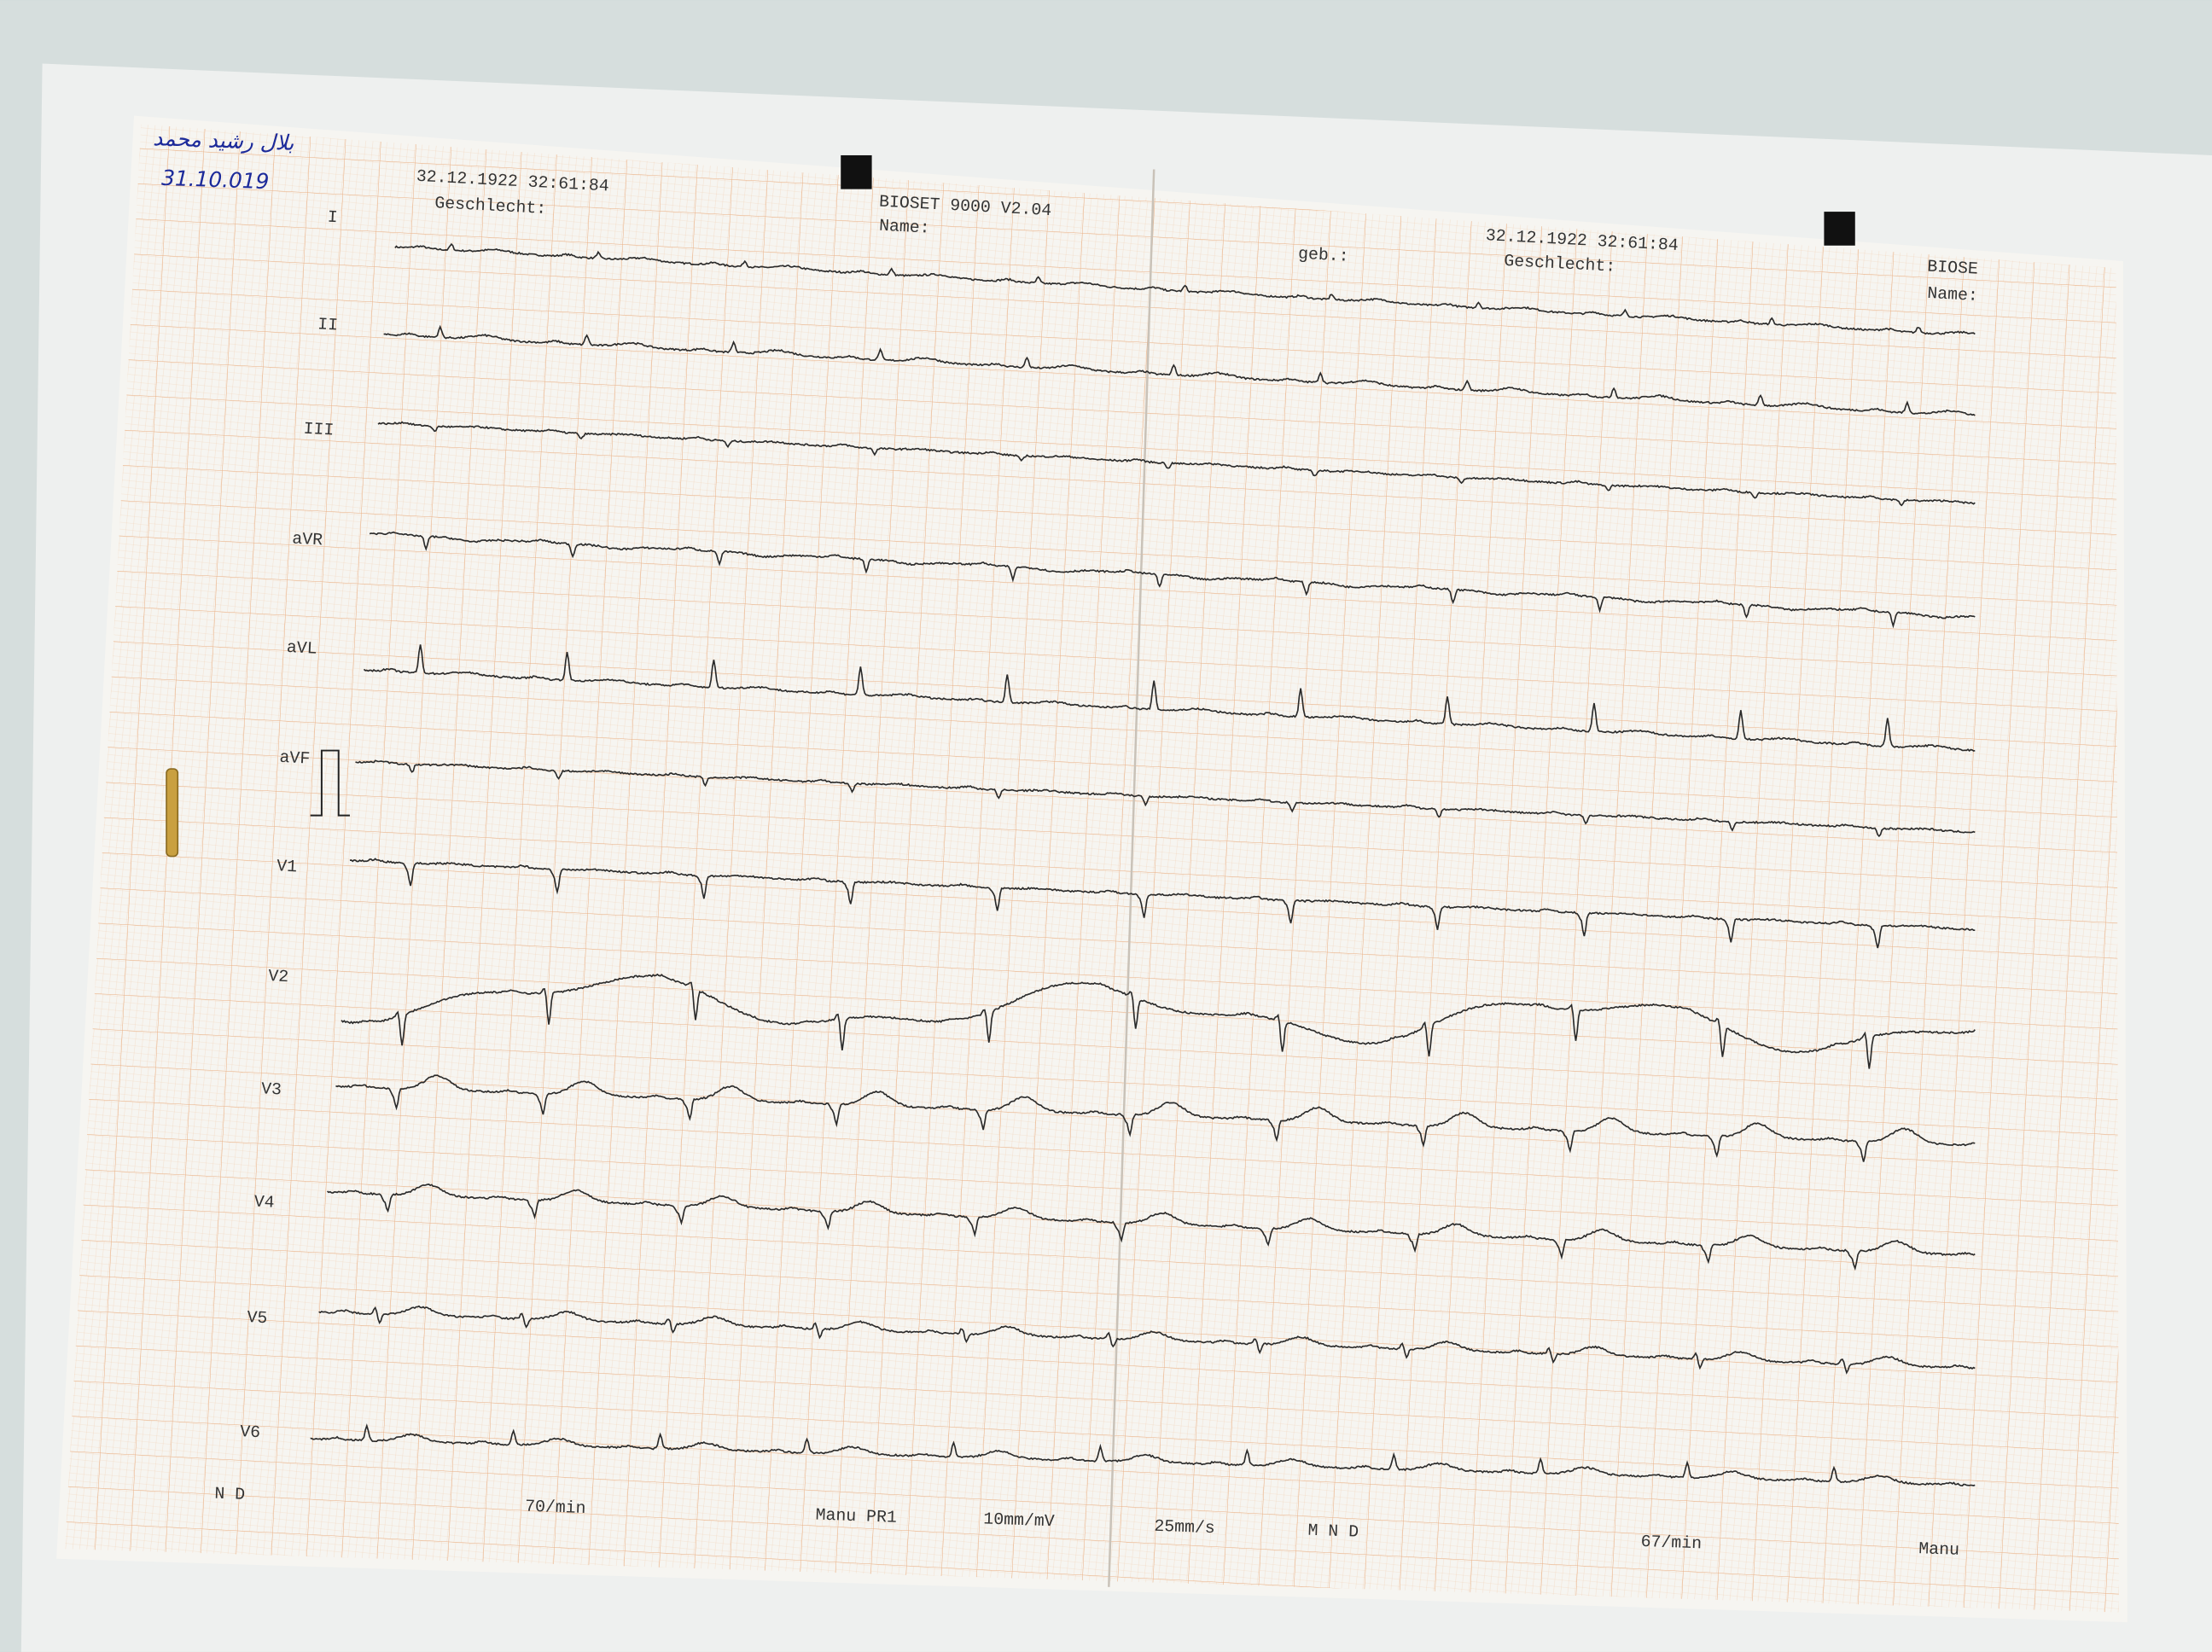 The width and height of the screenshot is (2212, 1652). Describe the element at coordinates (1184, 1527) in the screenshot. I see `paper-speed: 25mm/s` at that location.